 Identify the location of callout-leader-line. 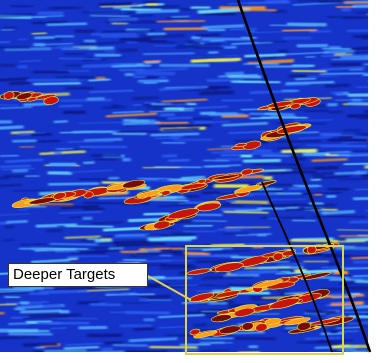
(169, 288).